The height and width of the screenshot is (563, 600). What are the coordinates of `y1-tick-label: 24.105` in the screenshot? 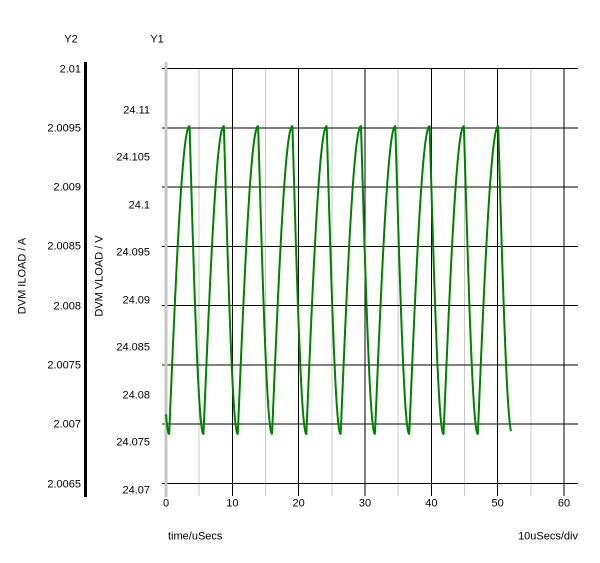 It's located at (133, 157).